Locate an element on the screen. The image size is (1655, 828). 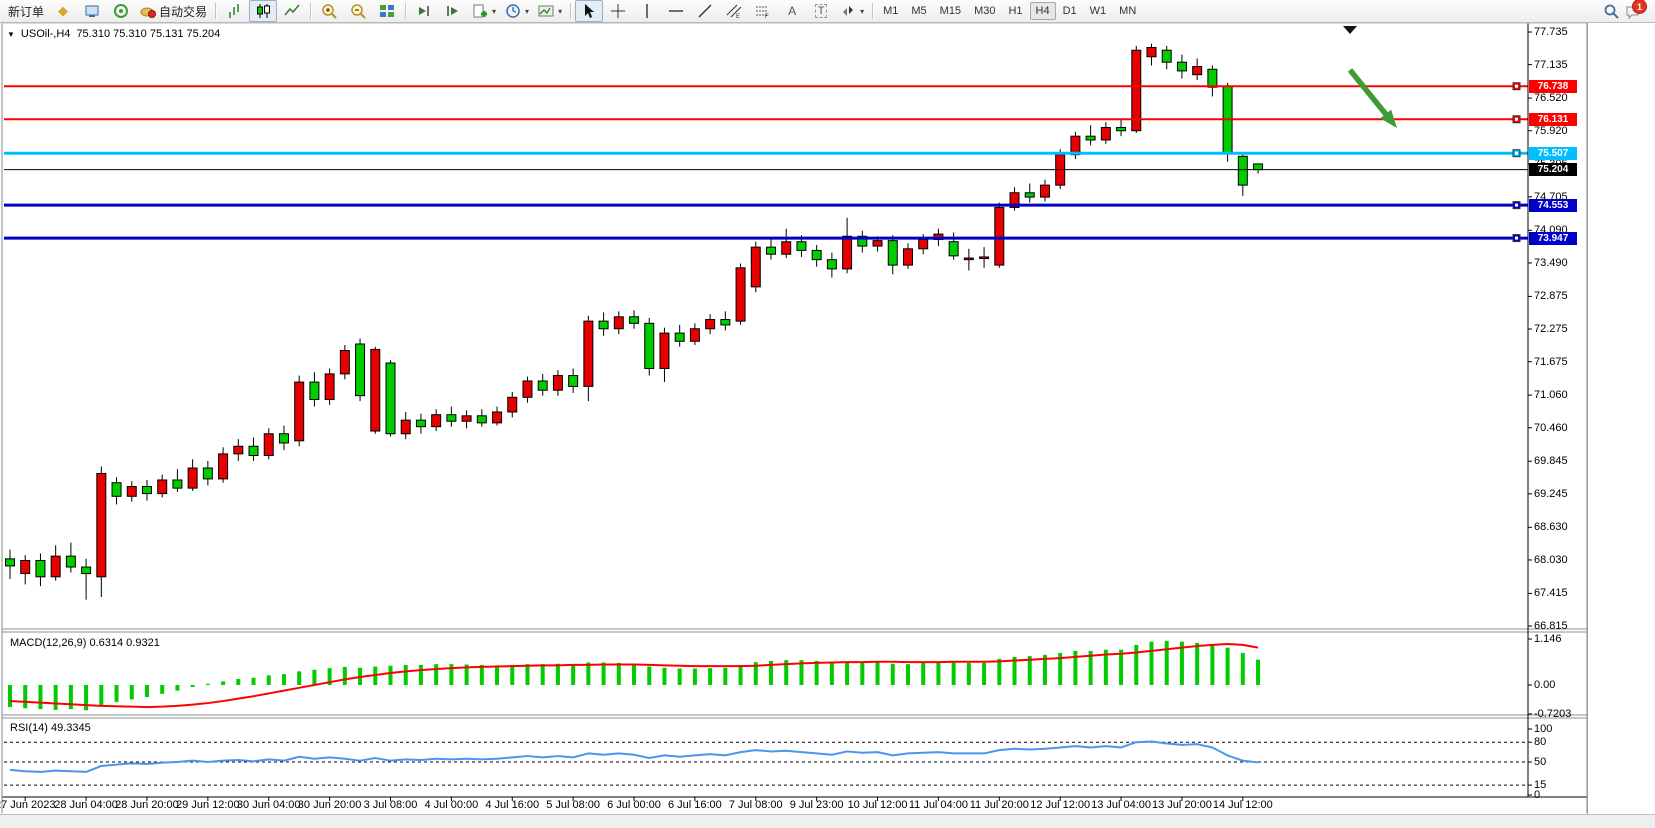
fibonacci-tool-button: F is located at coordinates (763, 11).